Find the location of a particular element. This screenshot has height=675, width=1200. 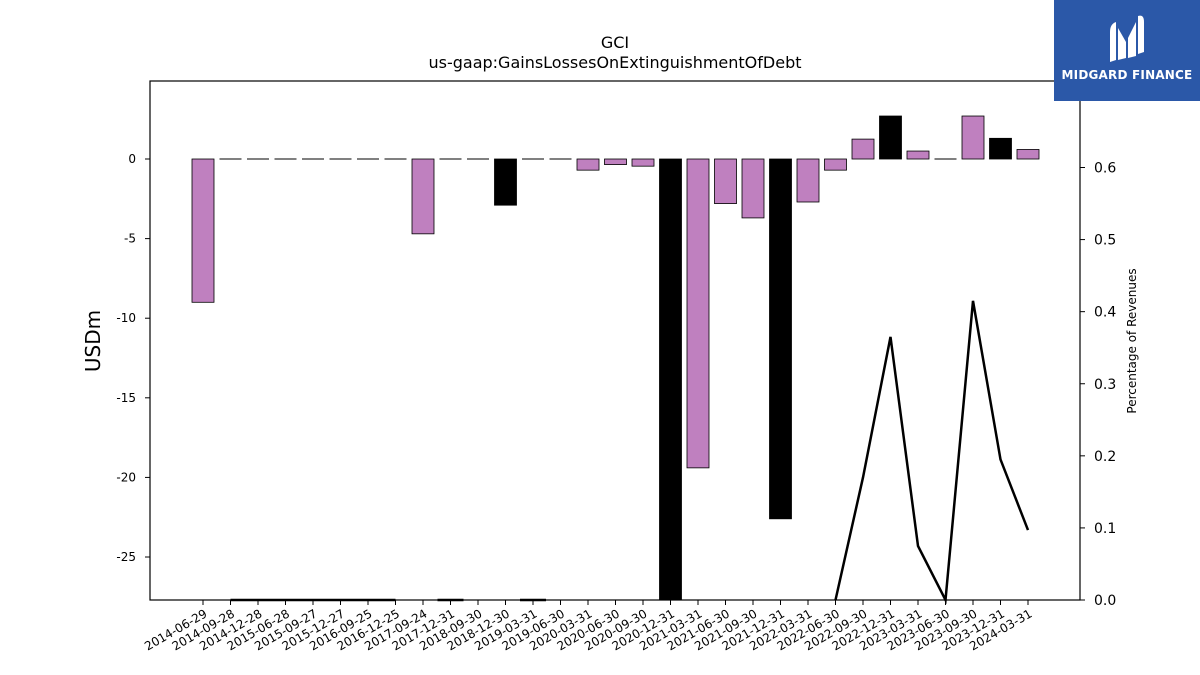

y2-tick-label: 0.6 is located at coordinates (1105, 169).